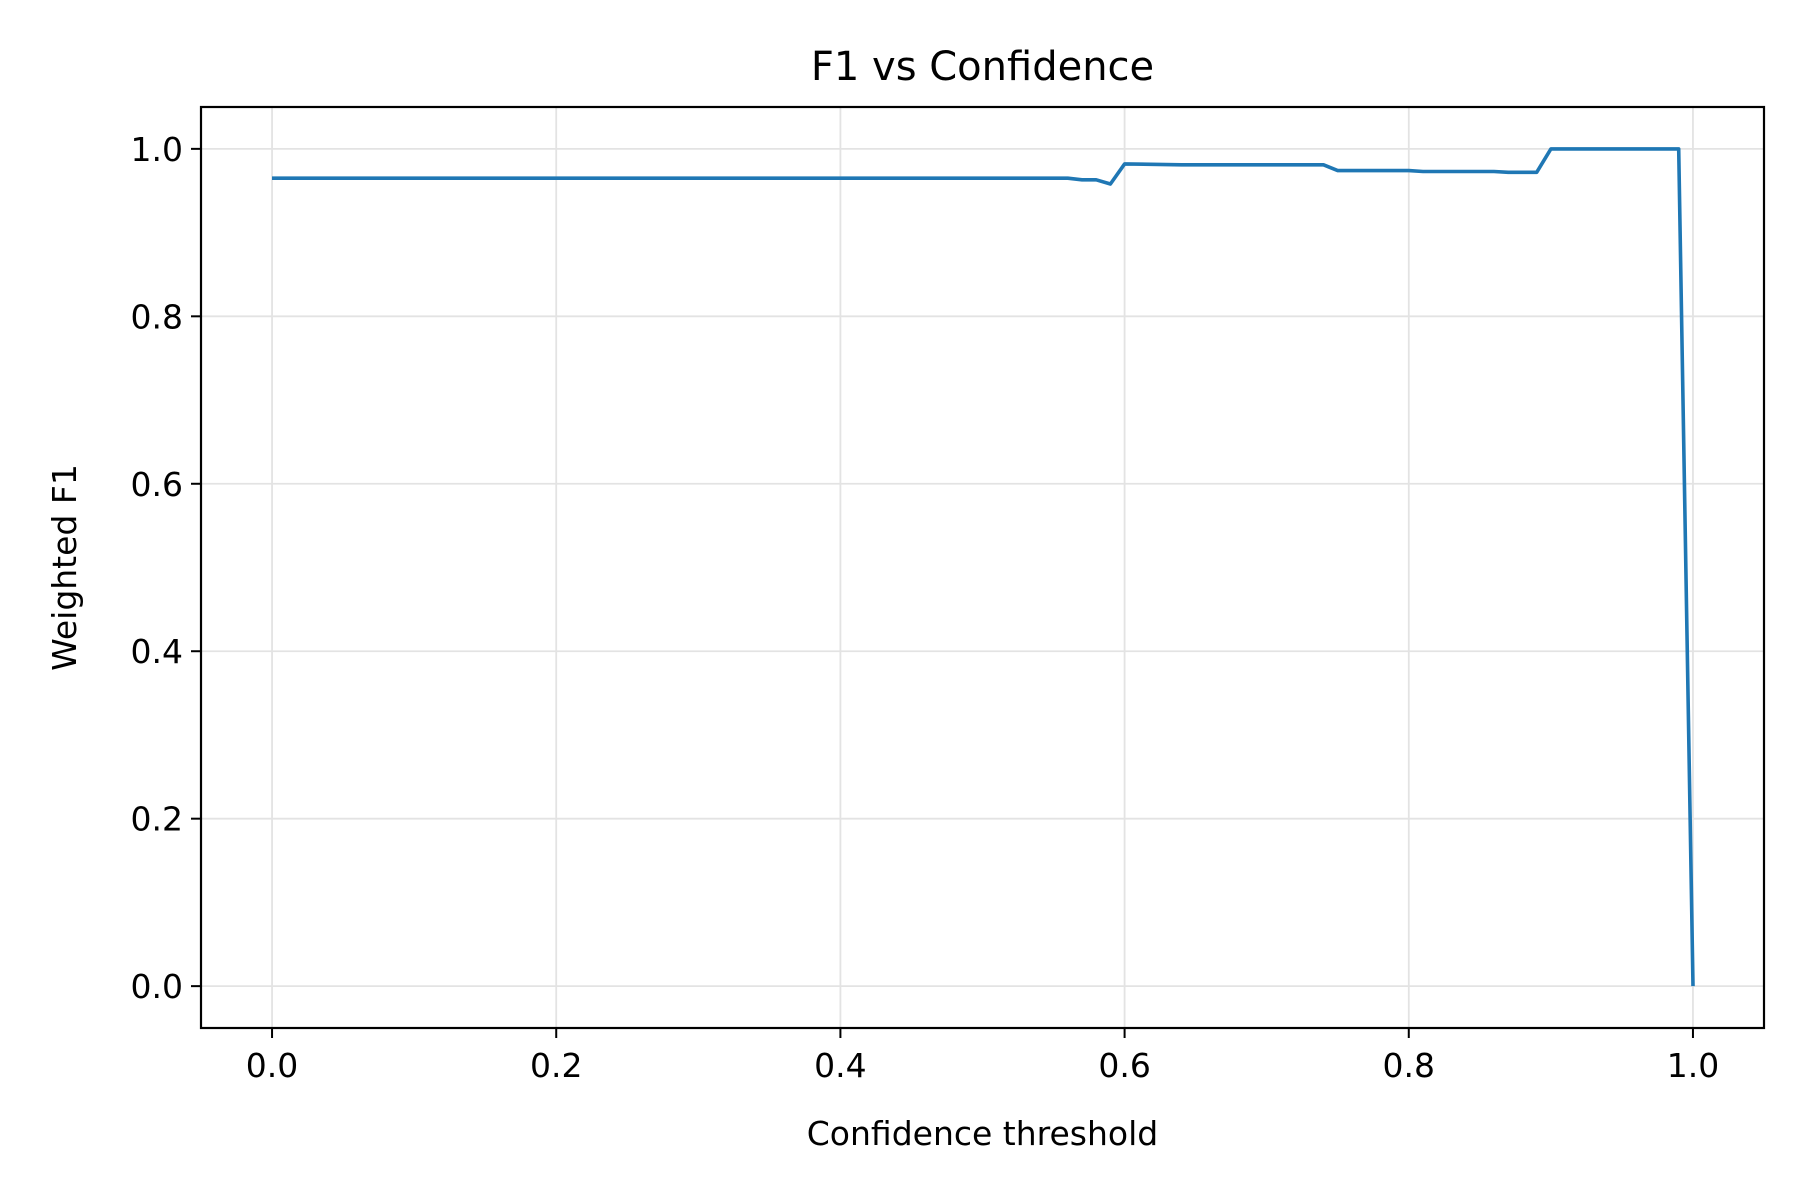 The image size is (1800, 1200). Describe the element at coordinates (157, 651) in the screenshot. I see `y-tick-label: 0.4` at that location.